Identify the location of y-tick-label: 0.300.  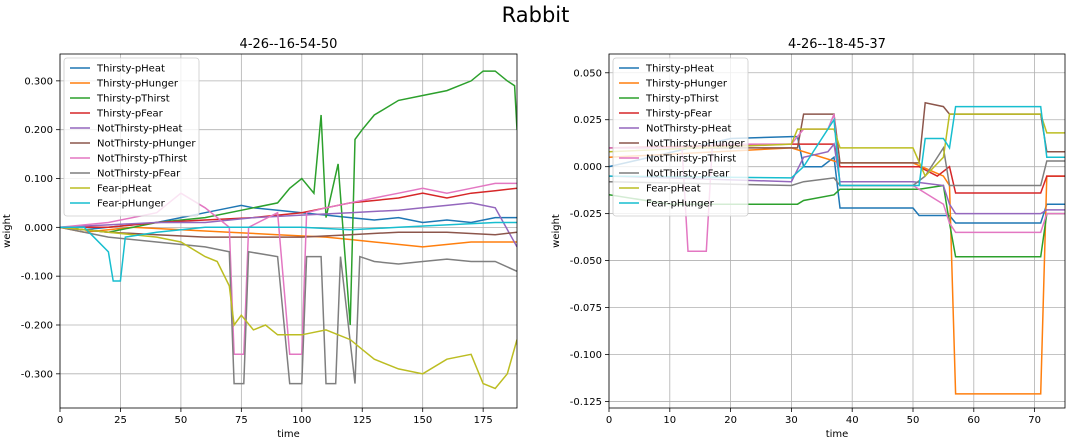
(38, 81).